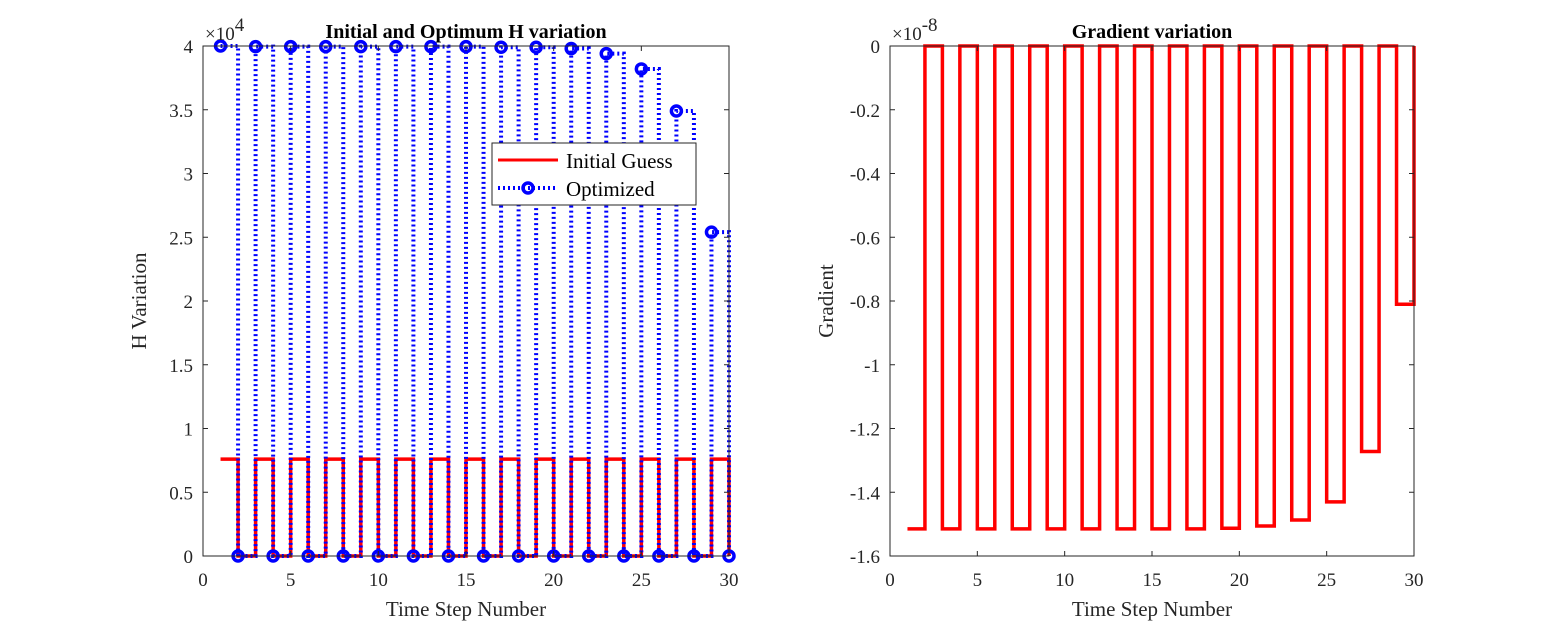 This screenshot has width=1563, height=625. What do you see at coordinates (1152, 32) in the screenshot?
I see `gradient-title: Gradient variation` at bounding box center [1152, 32].